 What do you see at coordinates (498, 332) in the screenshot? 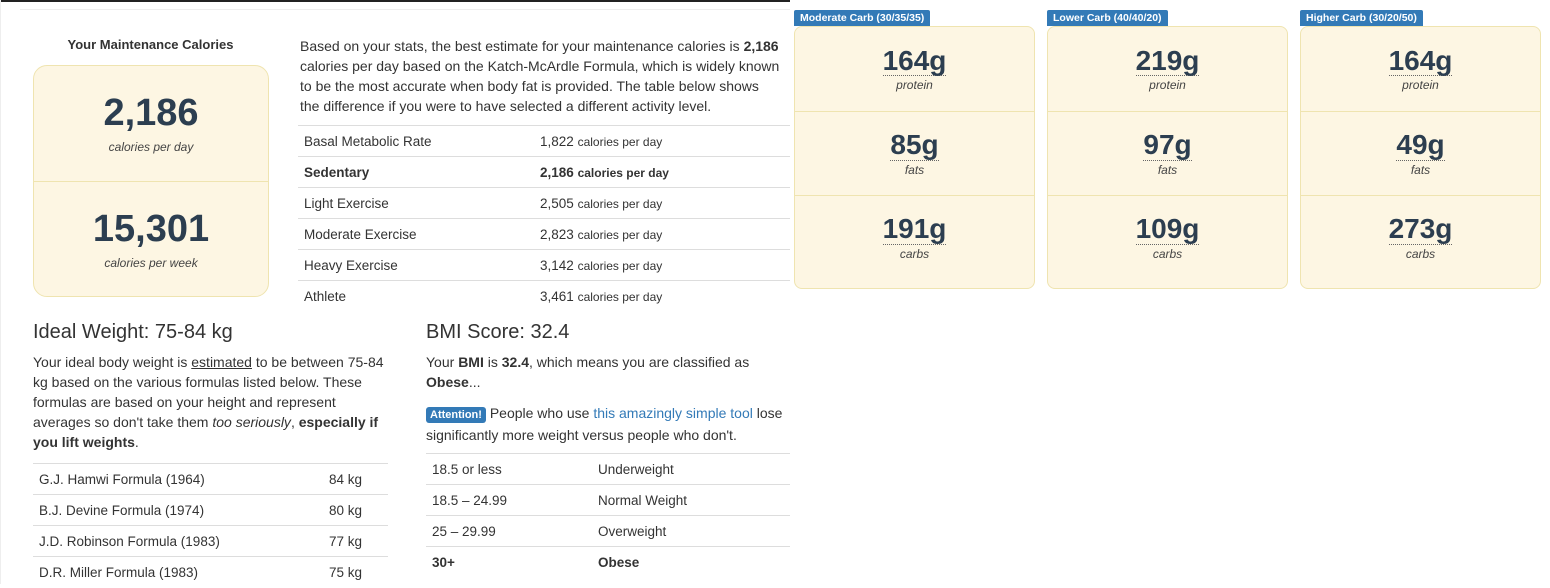
I see `bmi-title: BMI Score: 32.4` at bounding box center [498, 332].